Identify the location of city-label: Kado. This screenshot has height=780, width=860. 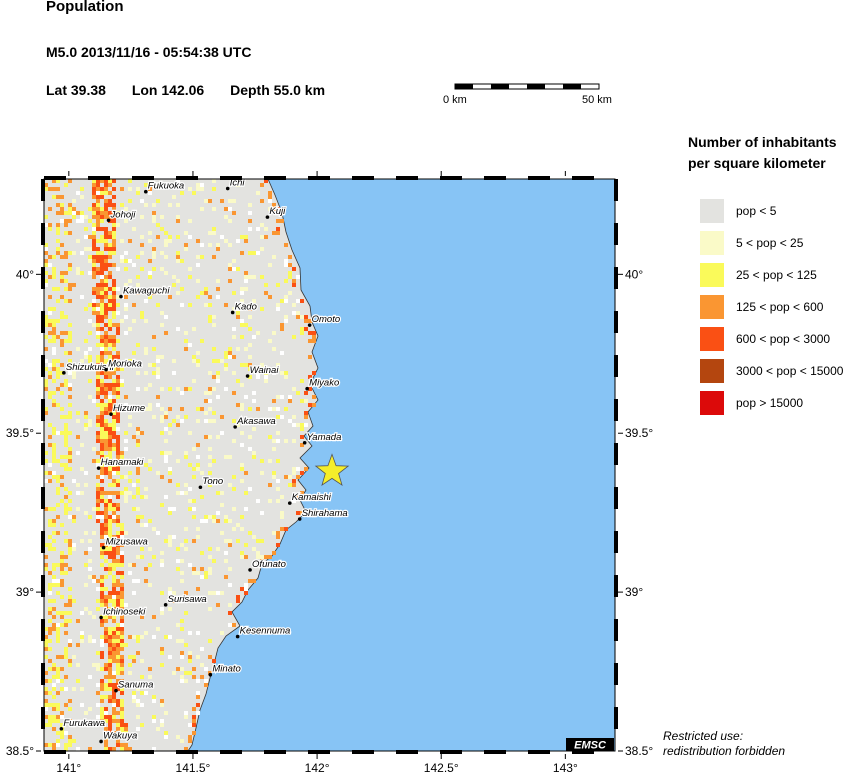
(246, 306).